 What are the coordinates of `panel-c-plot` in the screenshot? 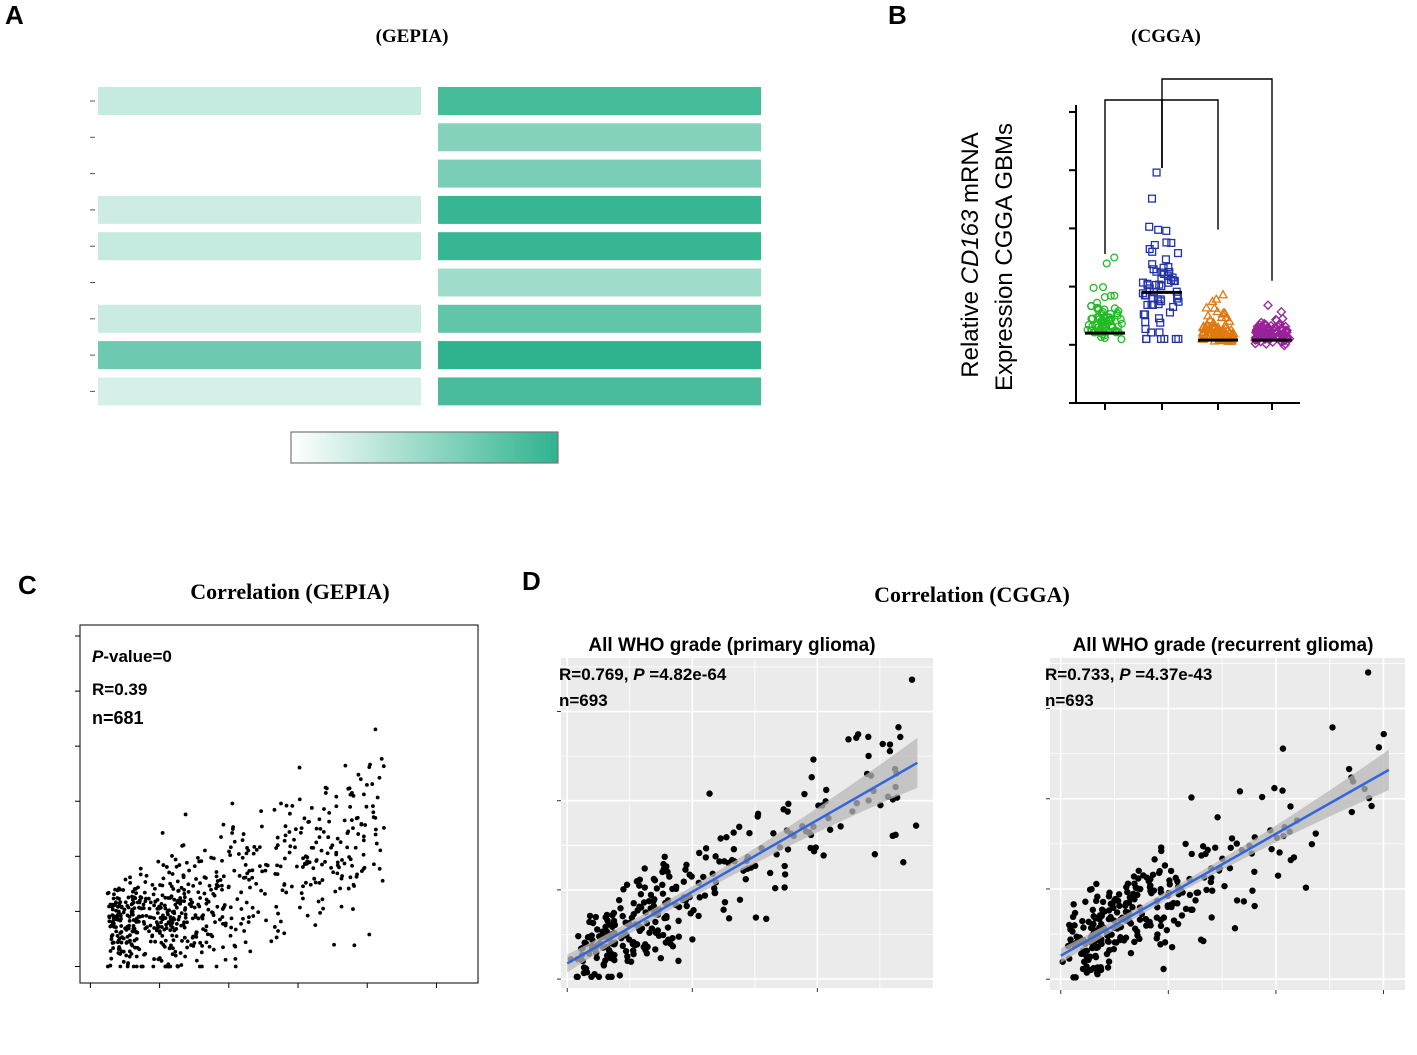 It's located at (277, 806).